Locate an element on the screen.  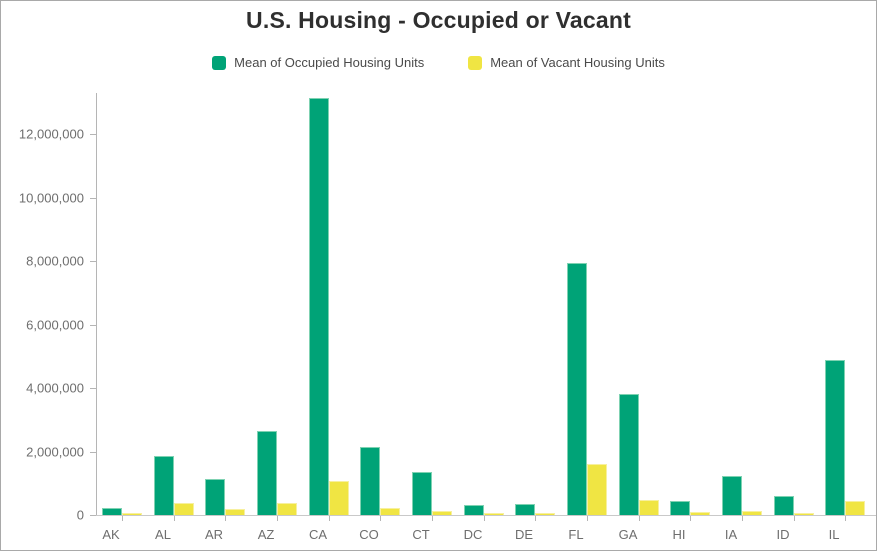
bar-occupied-ID is located at coordinates (784, 505).